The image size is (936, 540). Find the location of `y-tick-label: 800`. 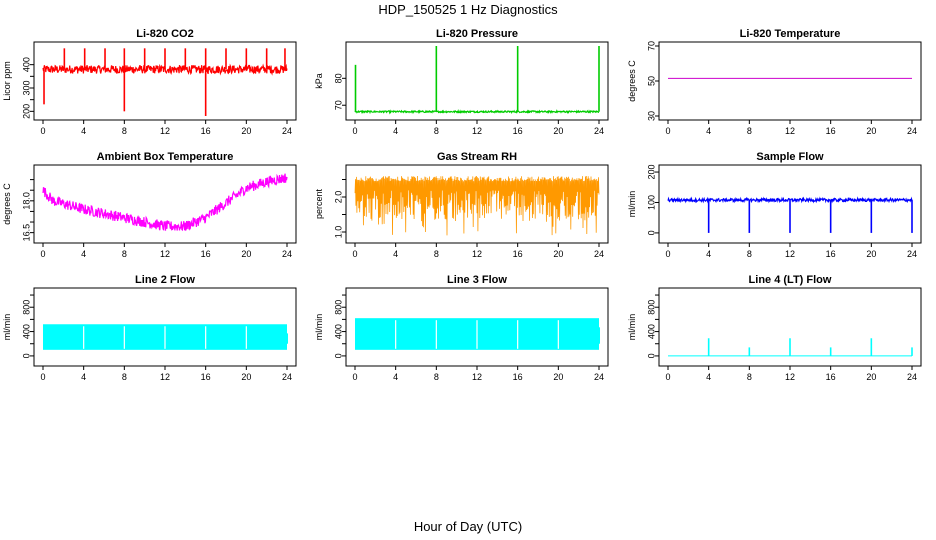

y-tick-label: 800 is located at coordinates (338, 307).